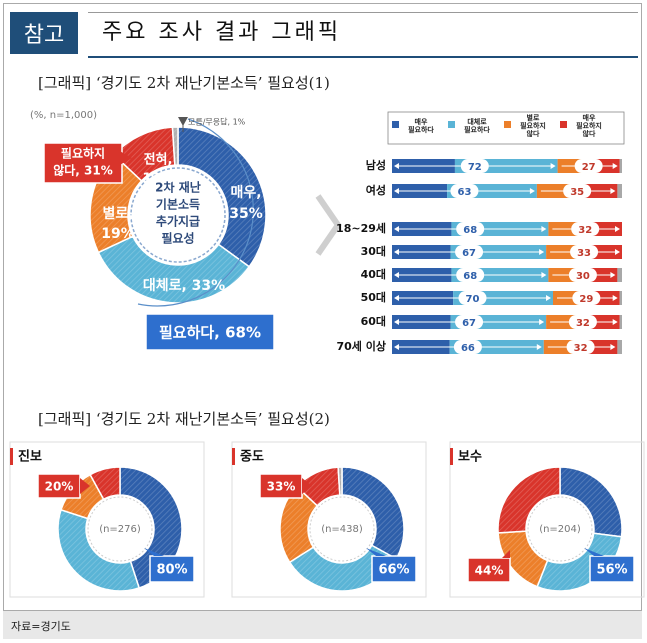 The image size is (647, 643). I want to click on bar-category: 70세 이상, so click(362, 346).